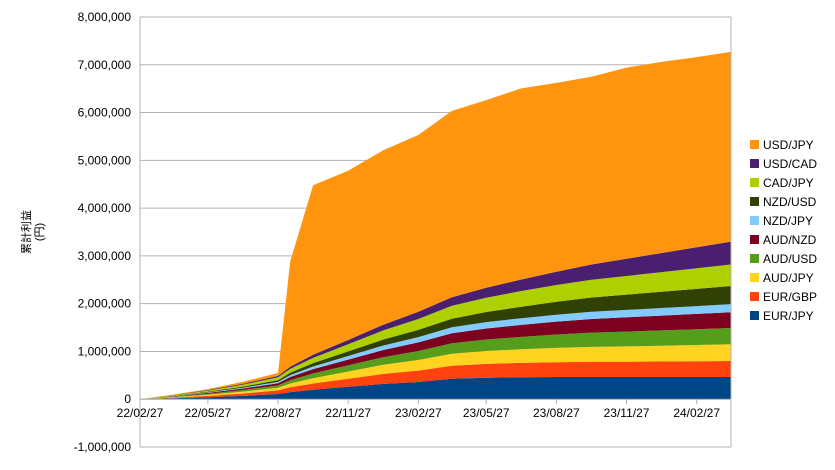 Image resolution: width=835 pixels, height=470 pixels. Describe the element at coordinates (790, 164) in the screenshot. I see `legend-label: USD/CAD` at that location.